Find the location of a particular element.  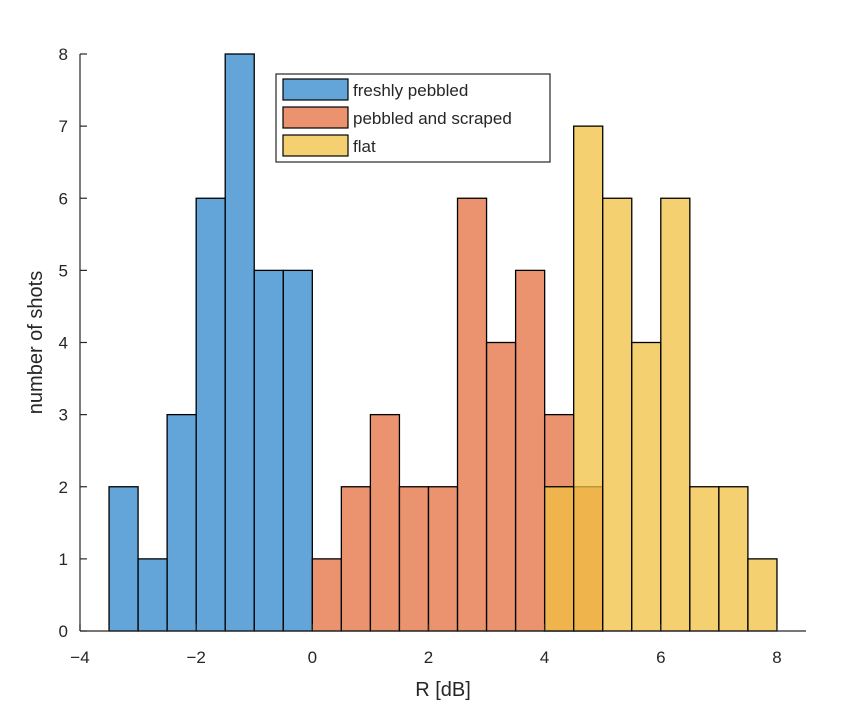

y-tick-label: 6 is located at coordinates (63, 198).